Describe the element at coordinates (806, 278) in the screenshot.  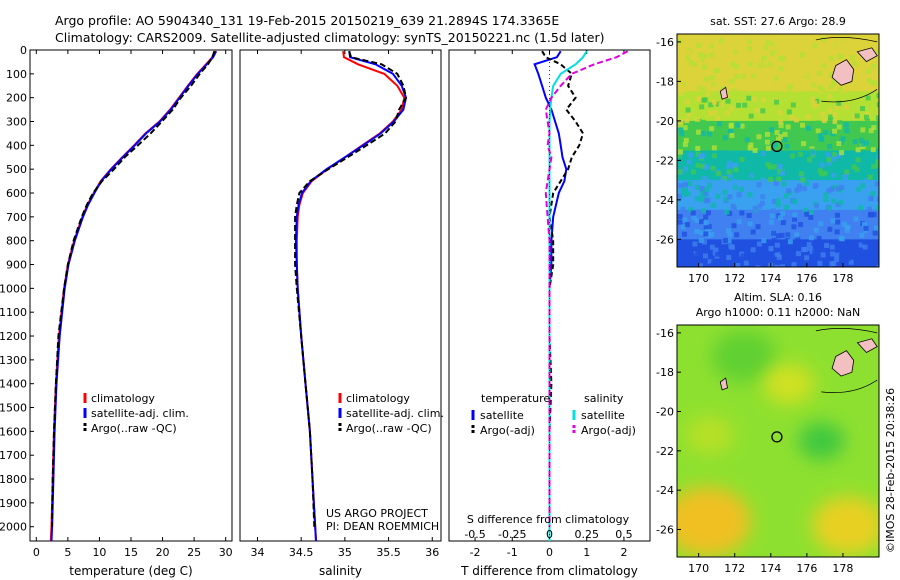
I see `lon-tick-label: 176` at that location.